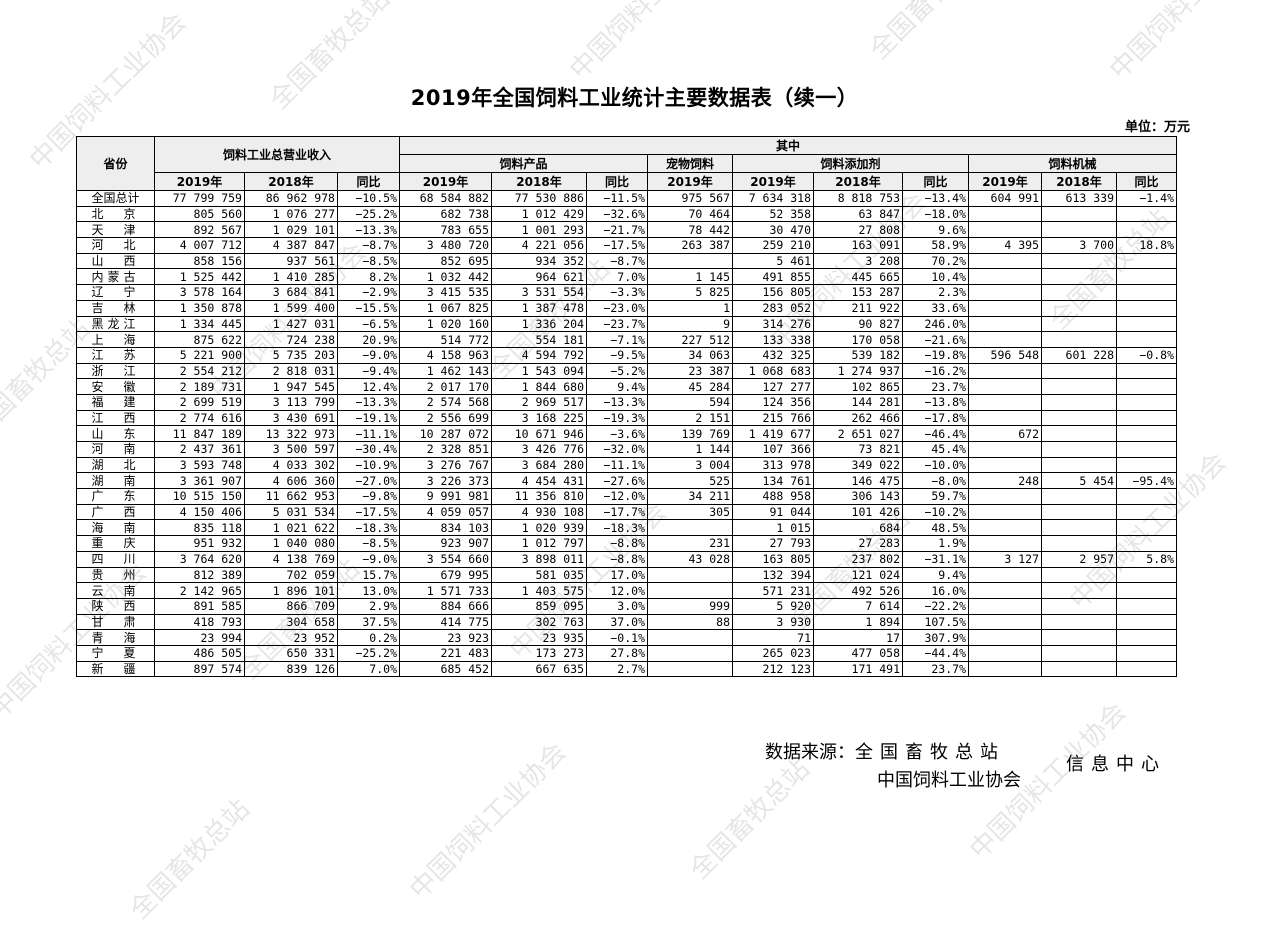  Describe the element at coordinates (291, 245) in the screenshot. I see `value-cell: 4 387 847` at that location.